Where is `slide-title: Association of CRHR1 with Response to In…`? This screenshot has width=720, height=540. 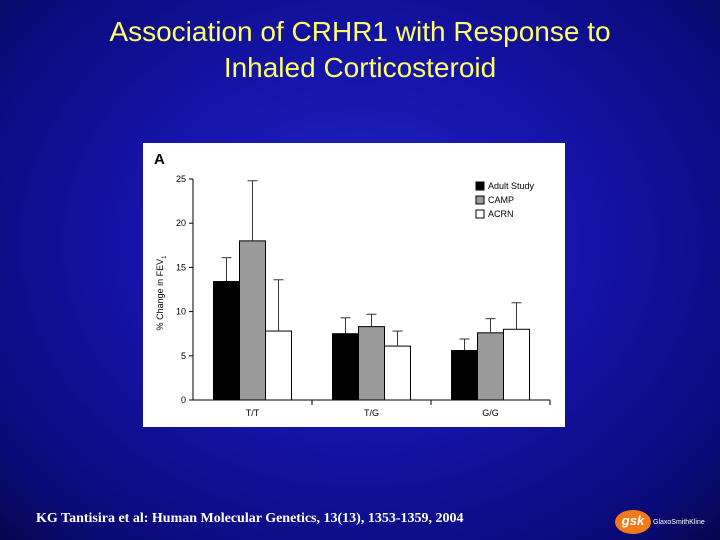 slide-title: Association of CRHR1 with Response to In… is located at coordinates (360, 50).